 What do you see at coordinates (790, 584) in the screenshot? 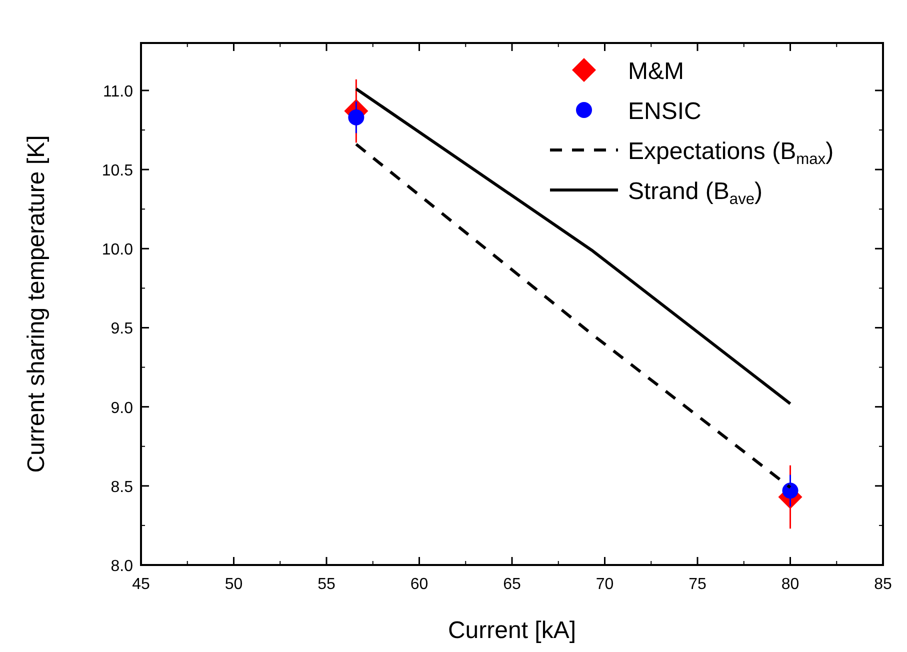
I see `x-tick-label: 80` at bounding box center [790, 584].